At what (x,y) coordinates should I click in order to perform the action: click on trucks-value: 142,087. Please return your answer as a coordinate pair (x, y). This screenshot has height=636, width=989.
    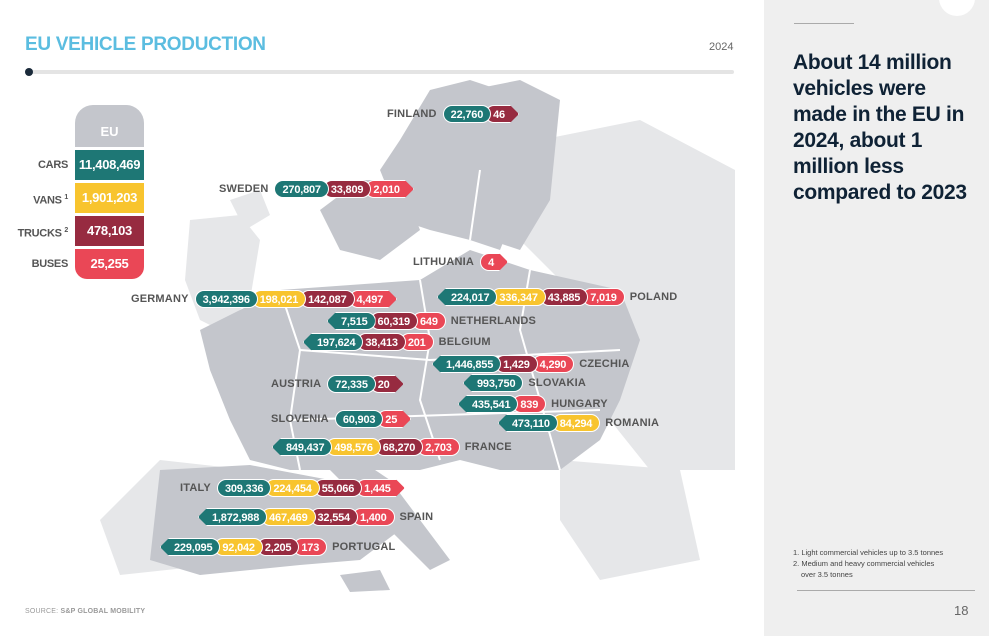
    Looking at the image, I should click on (327, 299).